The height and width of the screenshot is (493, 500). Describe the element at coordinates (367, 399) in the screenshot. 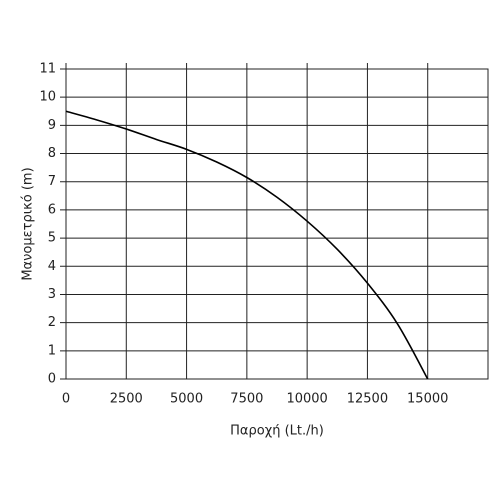

I see `x-tick-label: 12500` at that location.